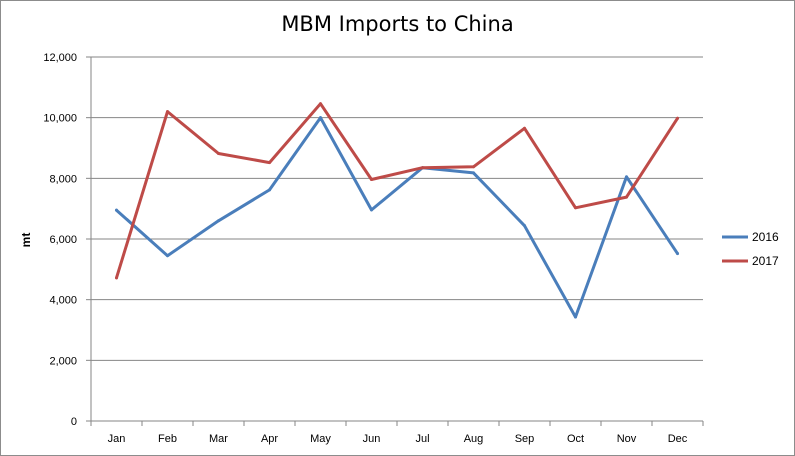 Image resolution: width=795 pixels, height=456 pixels. Describe the element at coordinates (397, 24) in the screenshot. I see `chart-title: MBM Imports to China` at that location.